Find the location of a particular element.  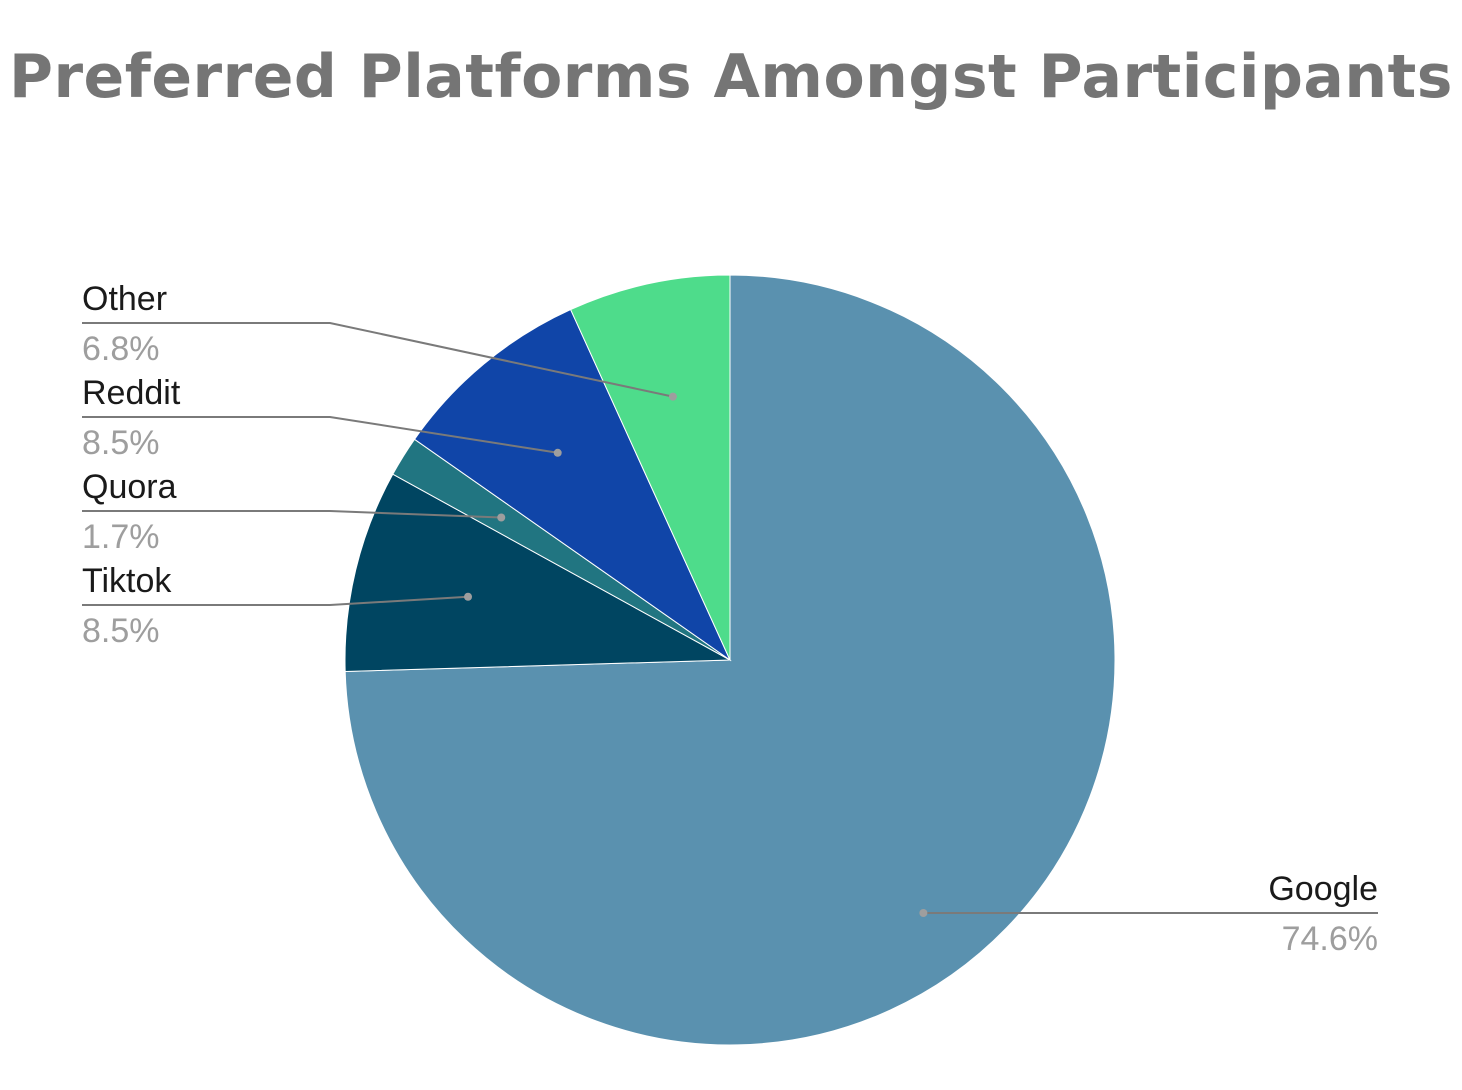

slice-pct-reddit: 8.5% is located at coordinates (121, 443).